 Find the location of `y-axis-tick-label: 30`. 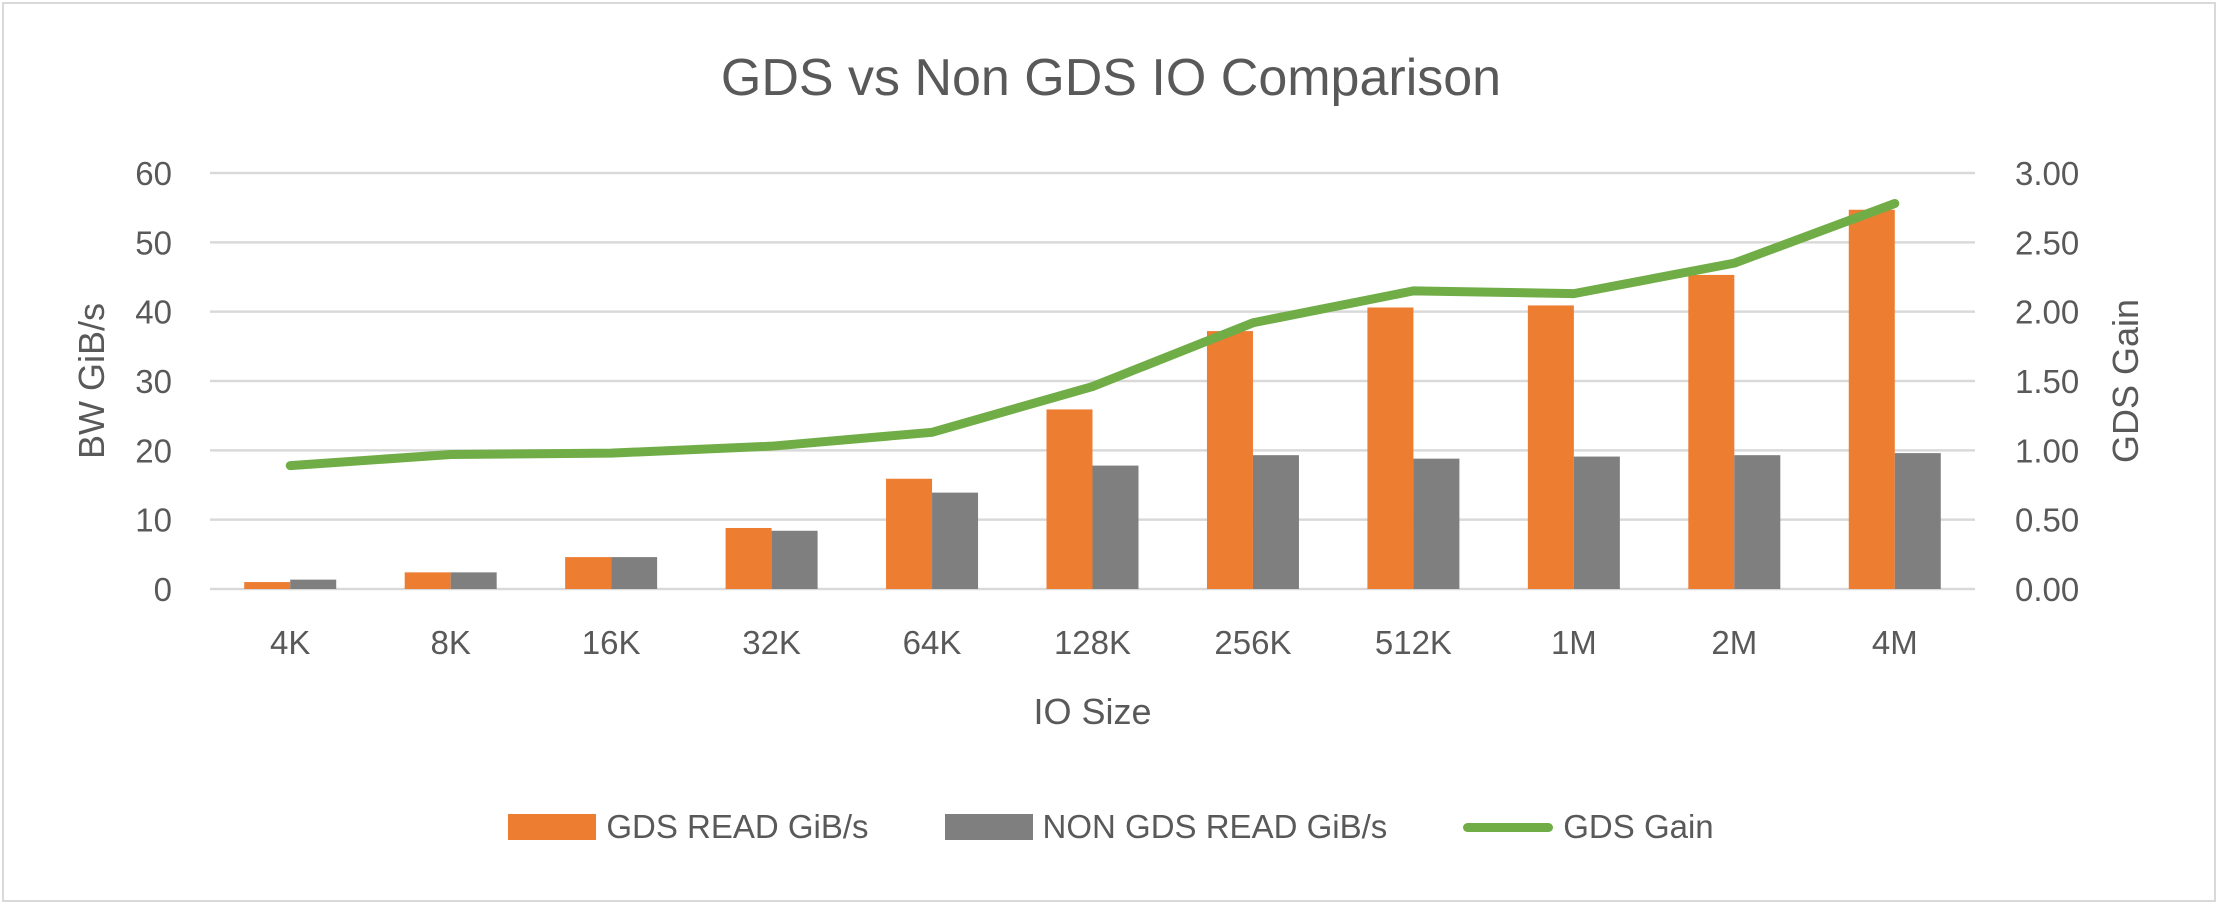

y-axis-tick-label: 30 is located at coordinates (153, 381).